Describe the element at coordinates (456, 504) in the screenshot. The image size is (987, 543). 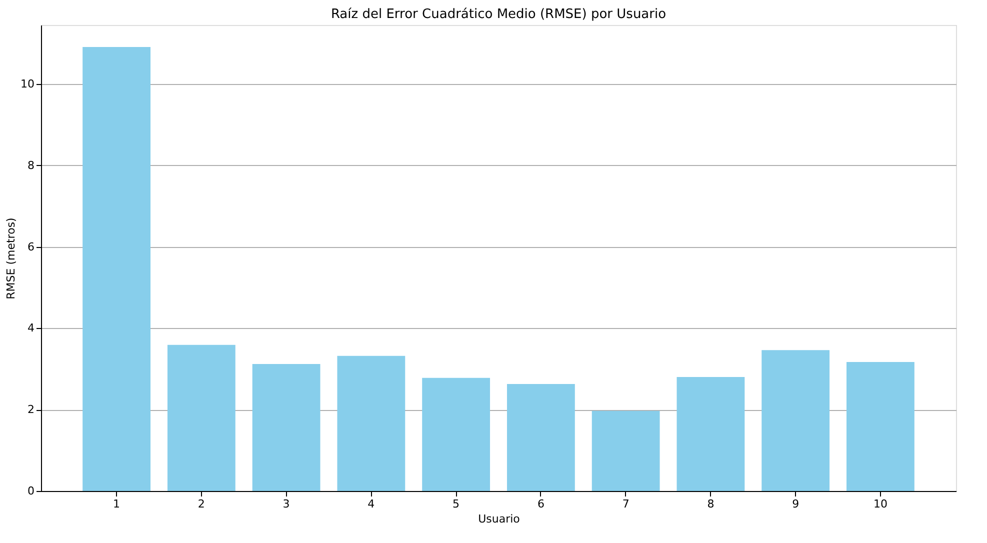
I see `x-tick-label: 5` at that location.